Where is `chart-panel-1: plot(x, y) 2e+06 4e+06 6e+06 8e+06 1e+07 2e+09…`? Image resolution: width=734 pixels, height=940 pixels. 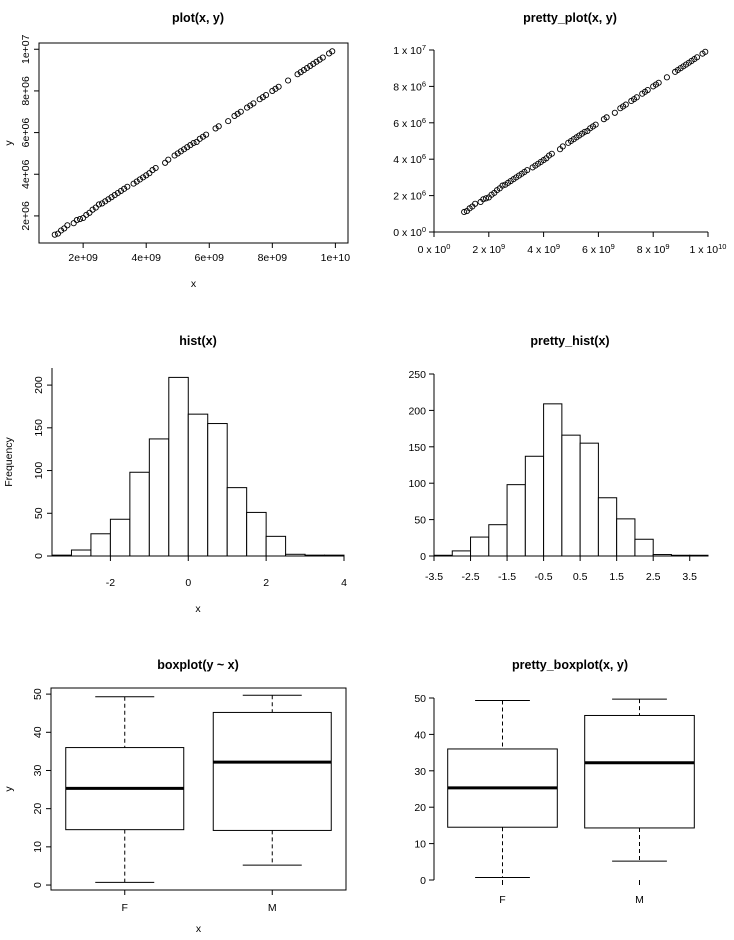 chart-panel-1: plot(x, y) 2e+06 4e+06 6e+06 8e+06 1e+07 2e+09… is located at coordinates (176, 150).